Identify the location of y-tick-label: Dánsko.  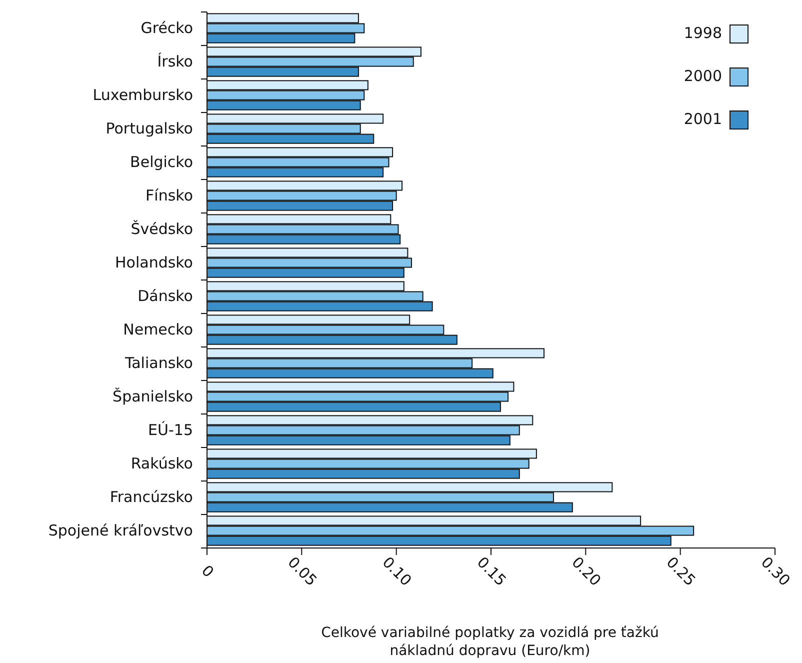
(165, 295).